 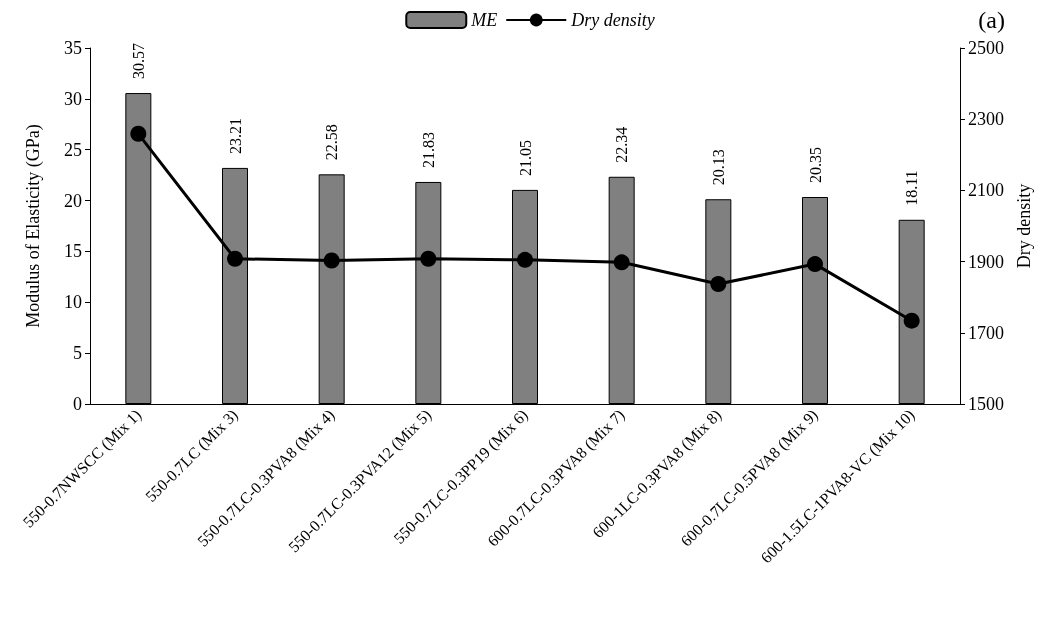 What do you see at coordinates (138, 61) in the screenshot?
I see `data-label: 30.57` at bounding box center [138, 61].